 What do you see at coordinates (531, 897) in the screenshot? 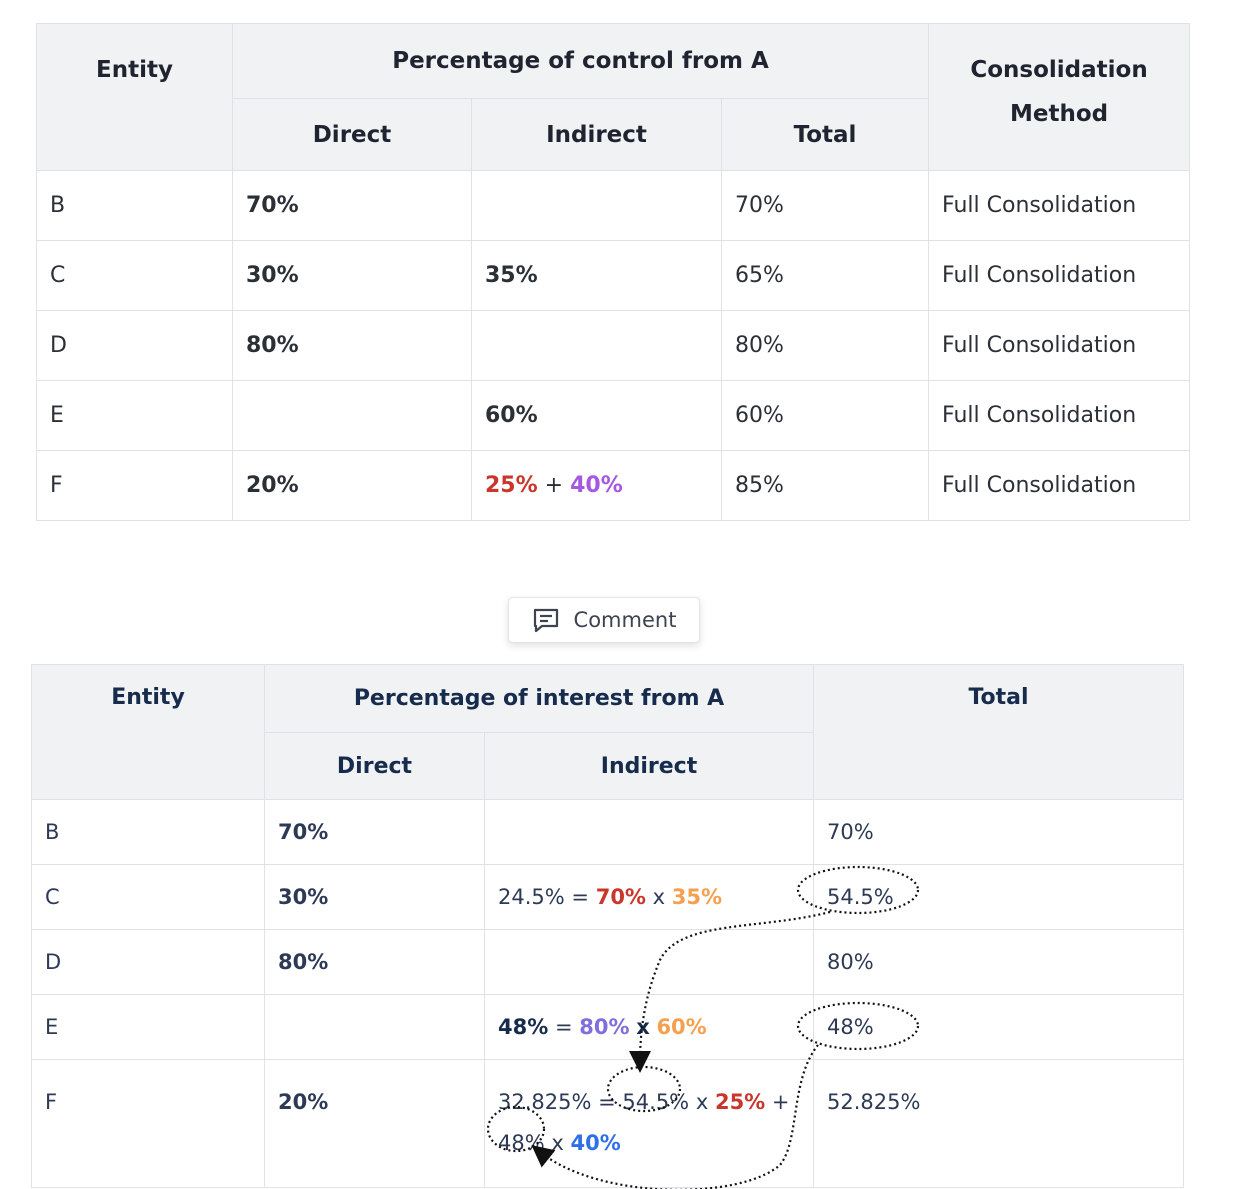
I see `formula-result: 24.5%` at bounding box center [531, 897].